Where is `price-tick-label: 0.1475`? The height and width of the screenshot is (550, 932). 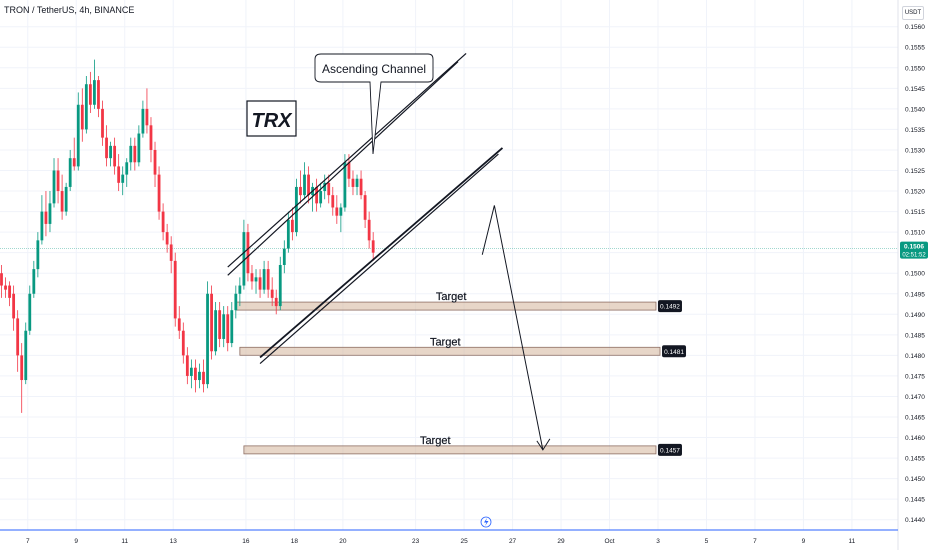
price-tick-label: 0.1475 is located at coordinates (915, 376).